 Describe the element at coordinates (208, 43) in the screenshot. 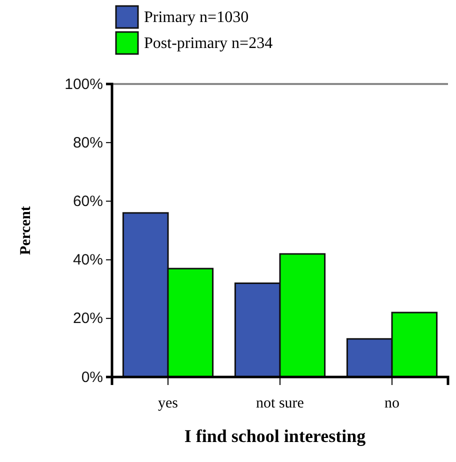

I see `legend-label: Post-primary n=234` at that location.